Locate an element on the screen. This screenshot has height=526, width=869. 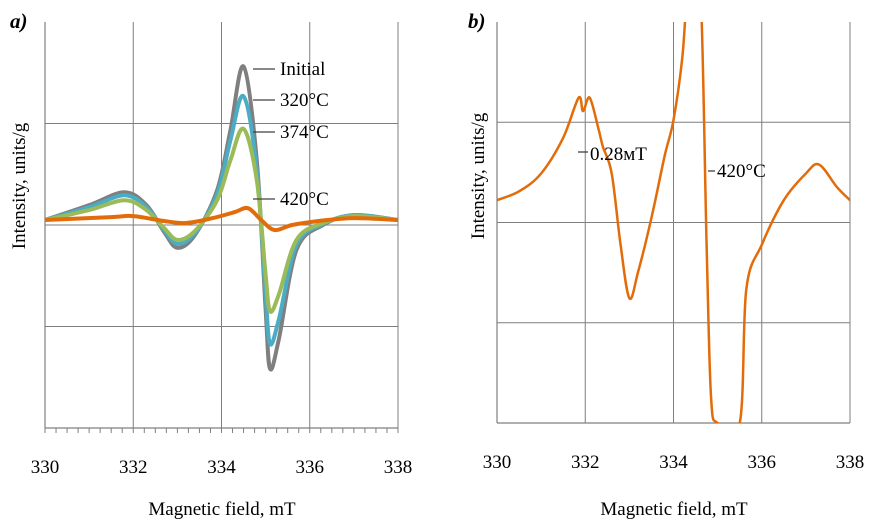
panel-b-y-axis-label: Intensity, units/g is located at coordinates (478, 175).